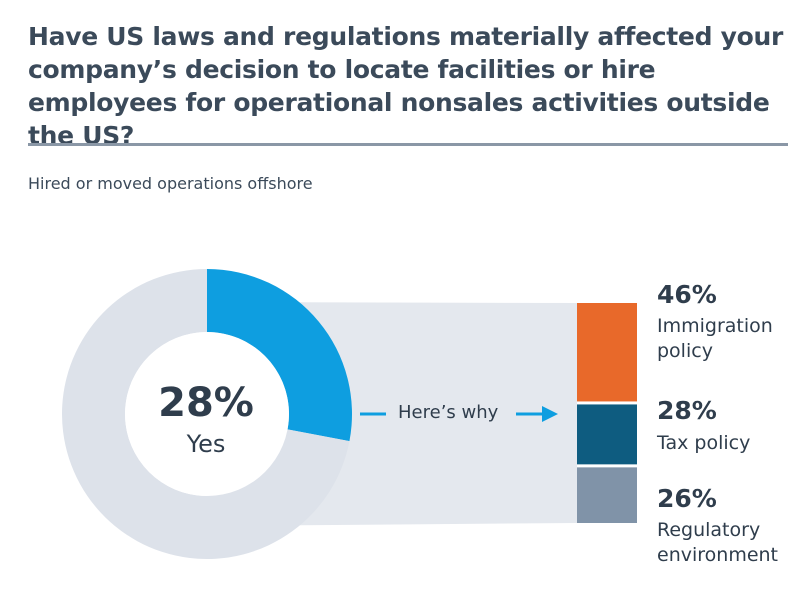 Image resolution: width=799 pixels, height=596 pixels. What do you see at coordinates (685, 351) in the screenshot?
I see `reason-label-1-line-2: policy` at bounding box center [685, 351].